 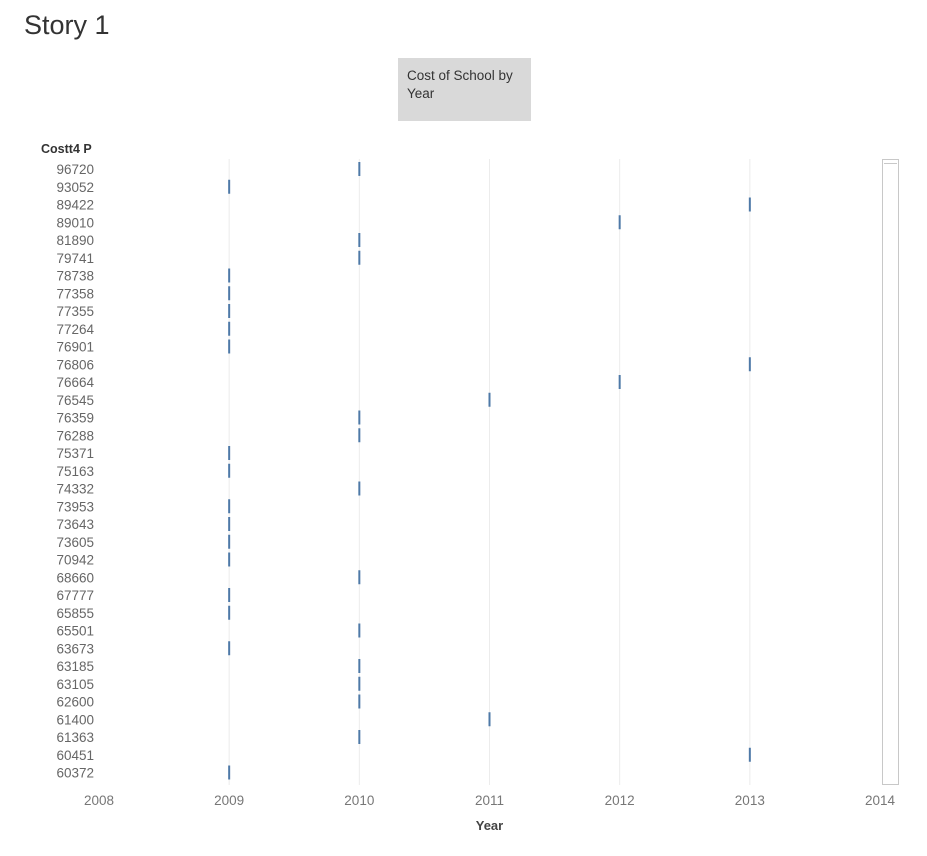 I want to click on row-label: 73643, so click(x=75, y=524).